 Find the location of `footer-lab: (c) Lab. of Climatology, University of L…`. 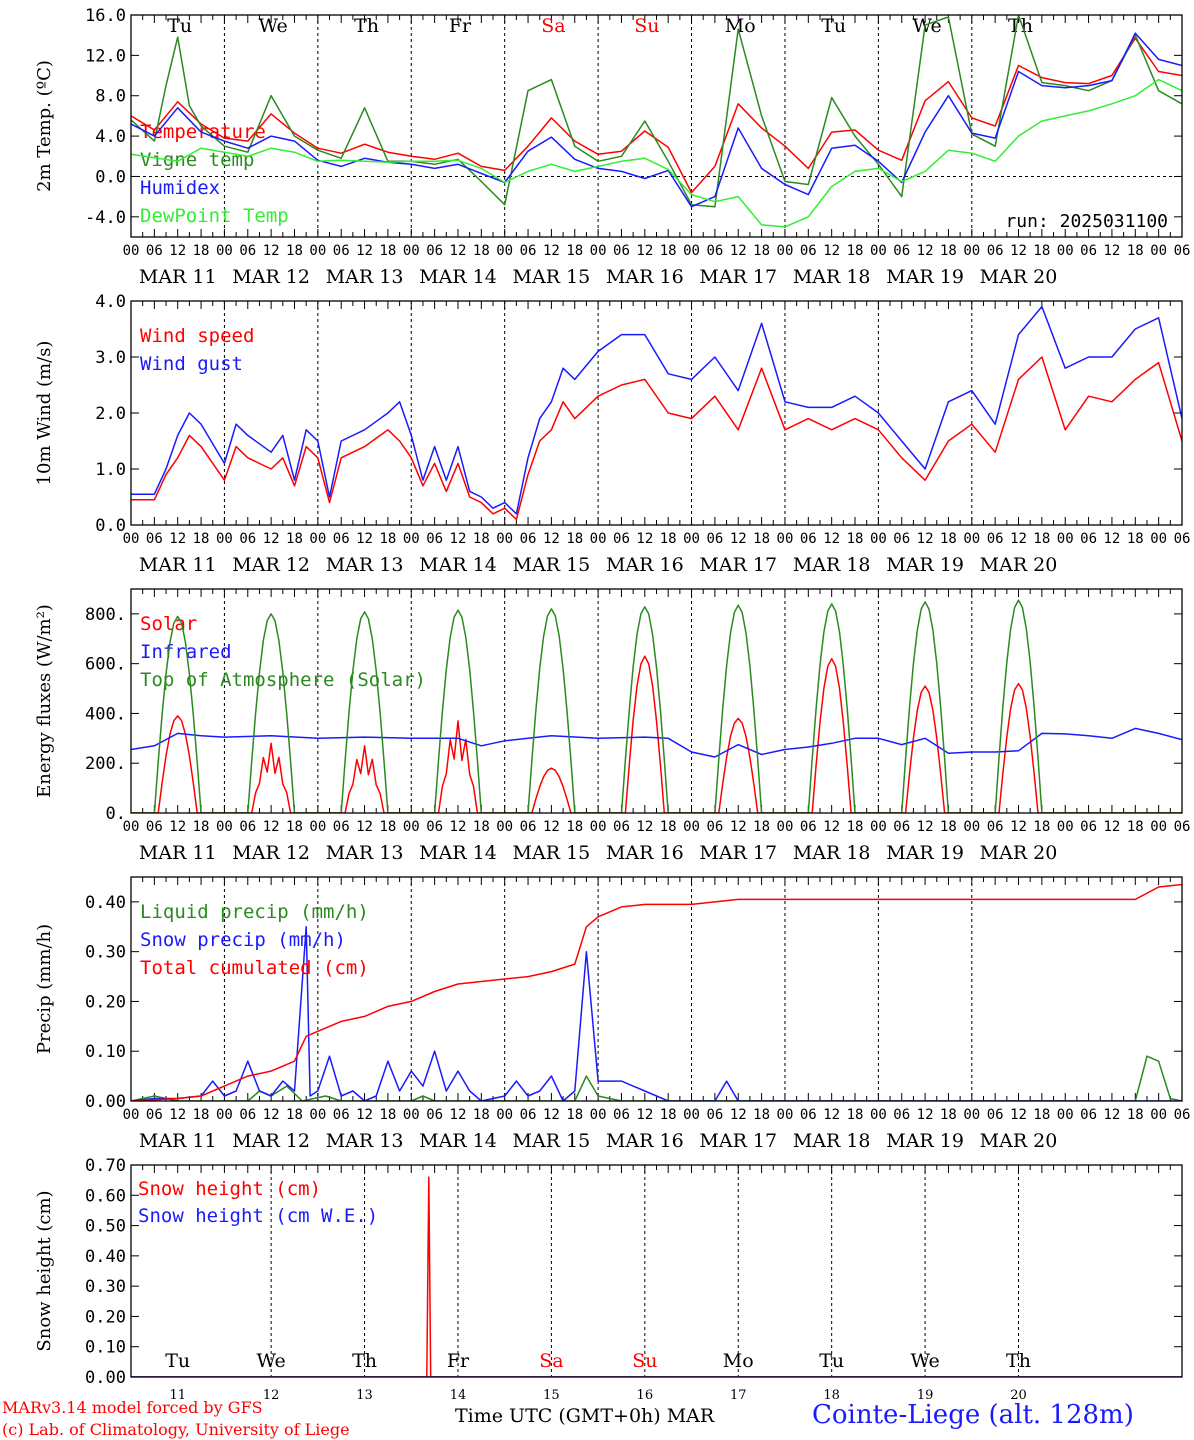

footer-lab: (c) Lab. of Climatology, University of L… is located at coordinates (176, 1429).